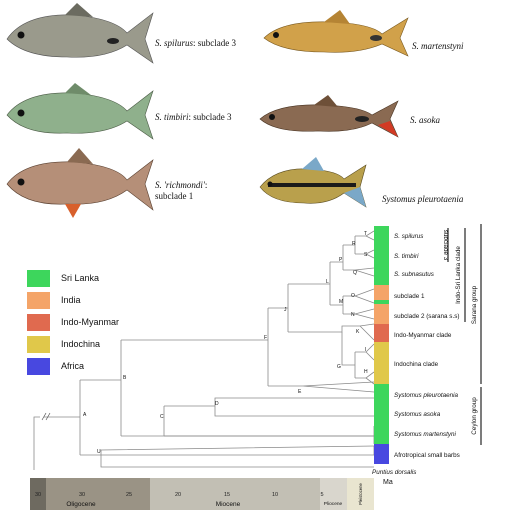  Describe the element at coordinates (409, 296) in the screenshot. I see `tip-label-subclade-1: subclade 1` at that location.